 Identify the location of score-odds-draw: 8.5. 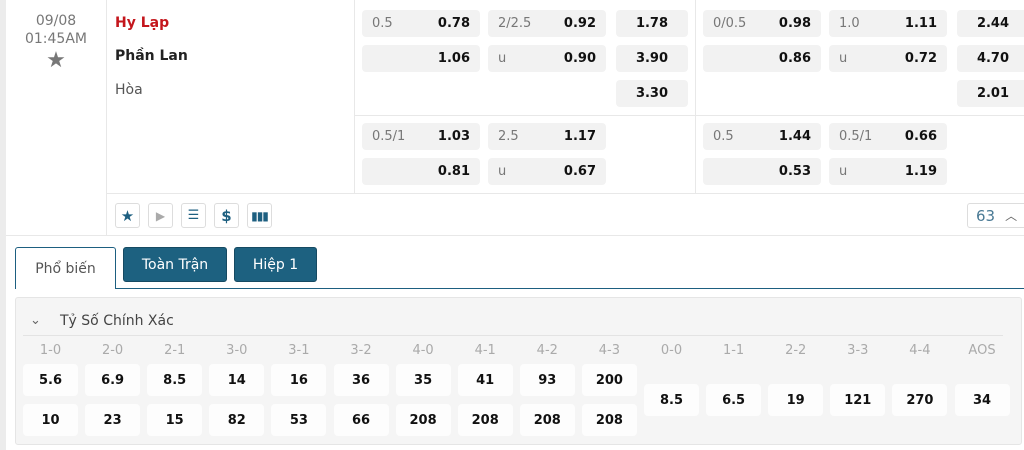
(671, 400).